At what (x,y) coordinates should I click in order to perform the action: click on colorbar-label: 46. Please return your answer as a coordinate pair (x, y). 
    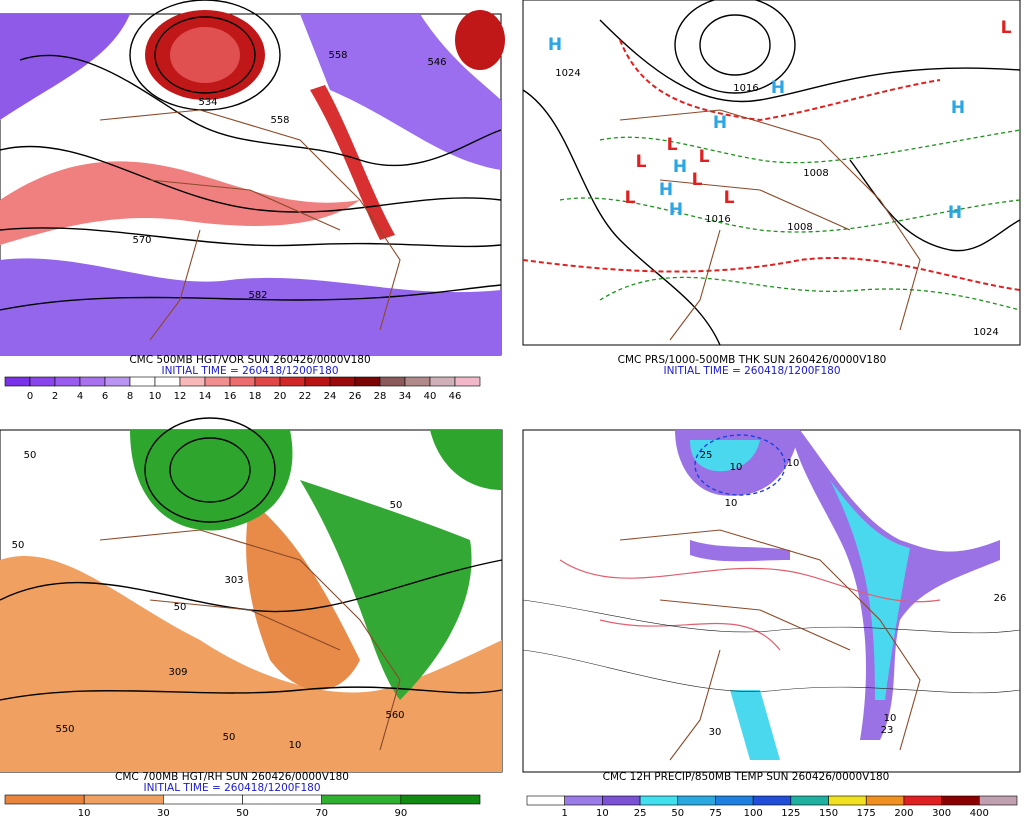
    Looking at the image, I should click on (455, 396).